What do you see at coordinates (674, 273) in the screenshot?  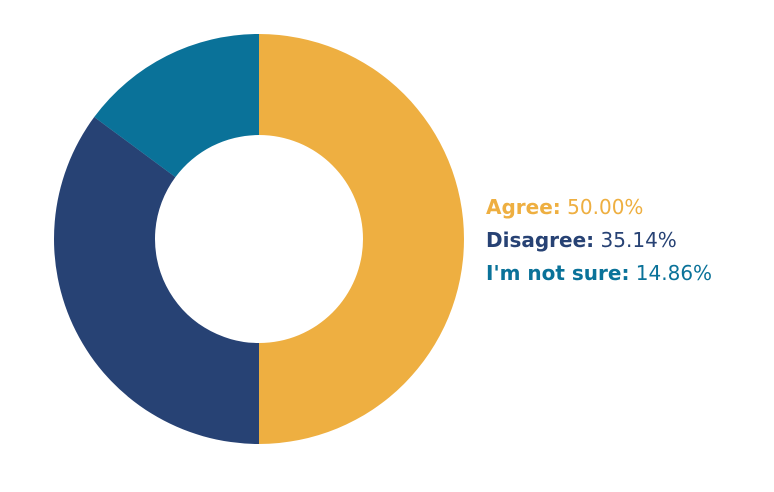 I see `legend-value-not-sure: 14.86%` at bounding box center [674, 273].